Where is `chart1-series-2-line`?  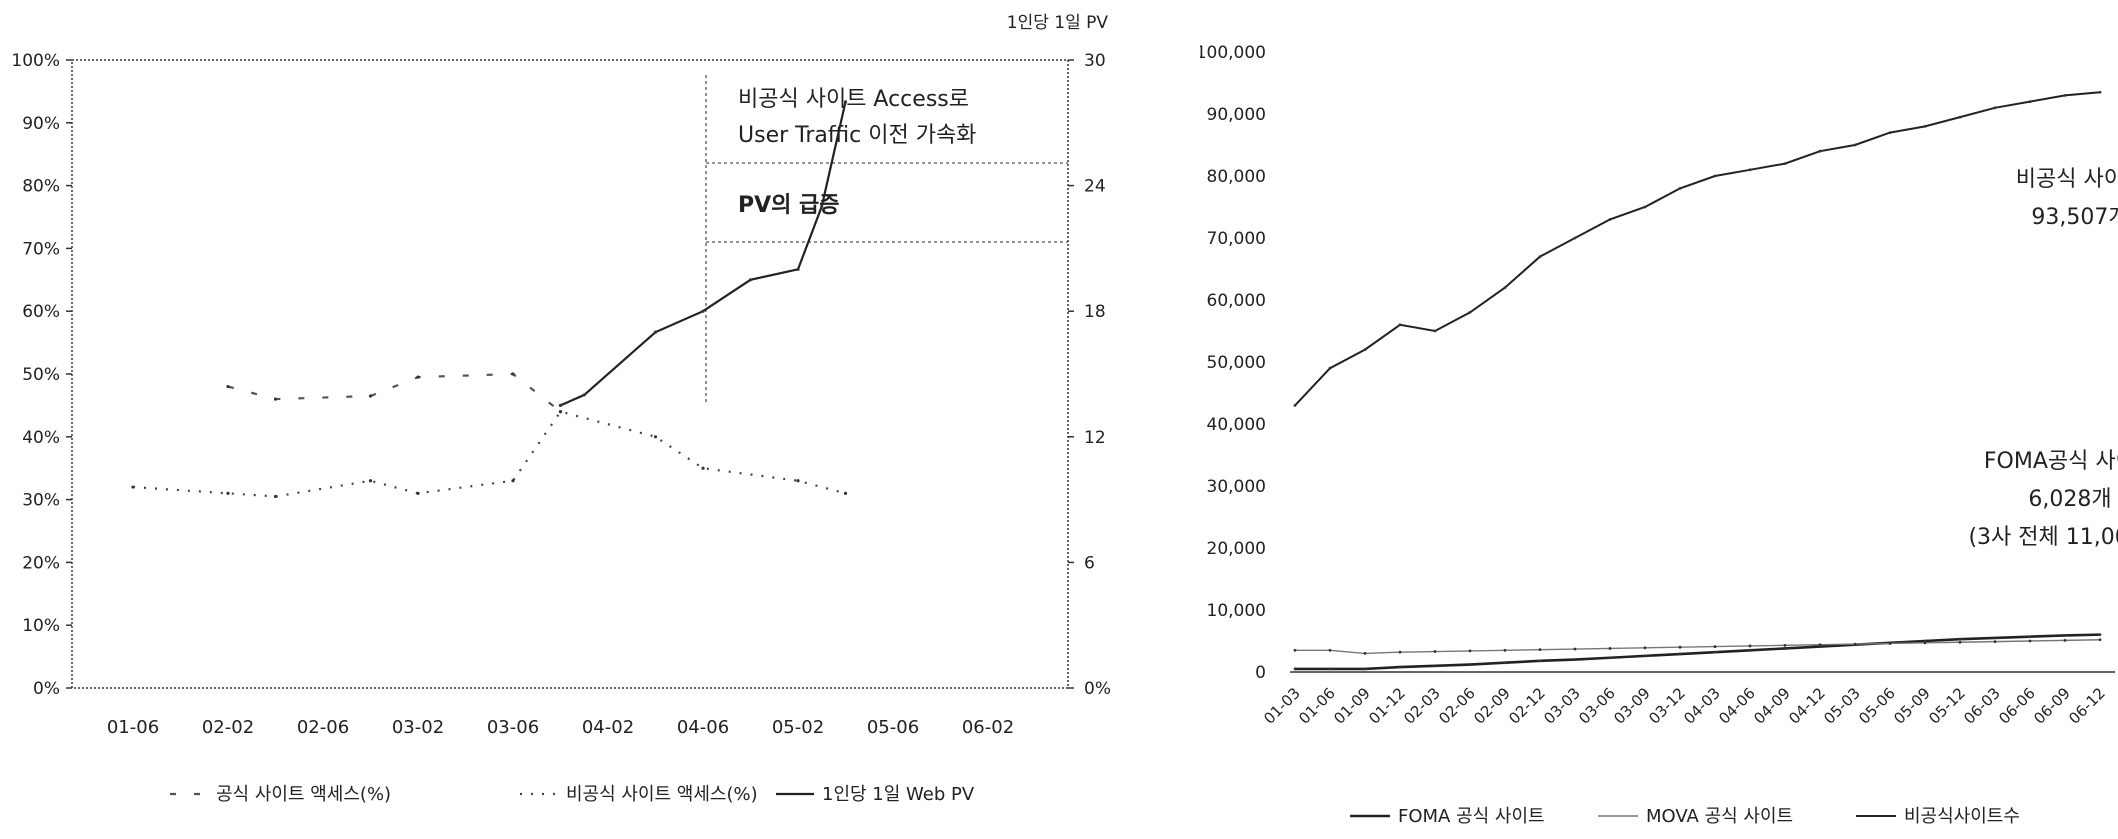
chart1-series-2-line is located at coordinates (489, 454).